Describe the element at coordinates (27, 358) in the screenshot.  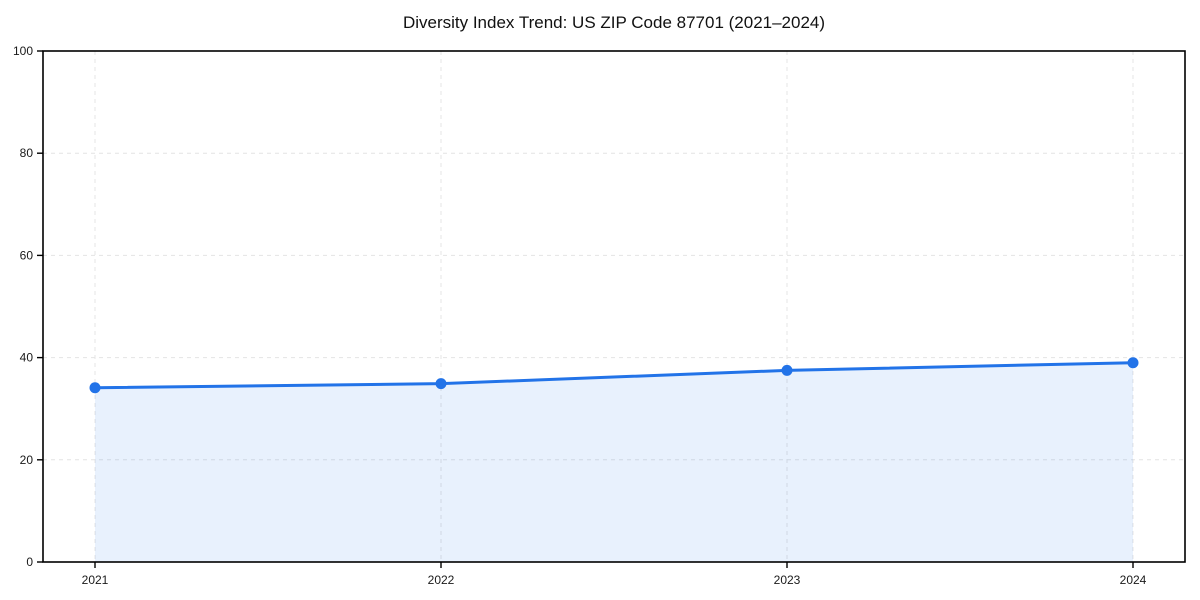
I see `y-tick-label: 40` at that location.